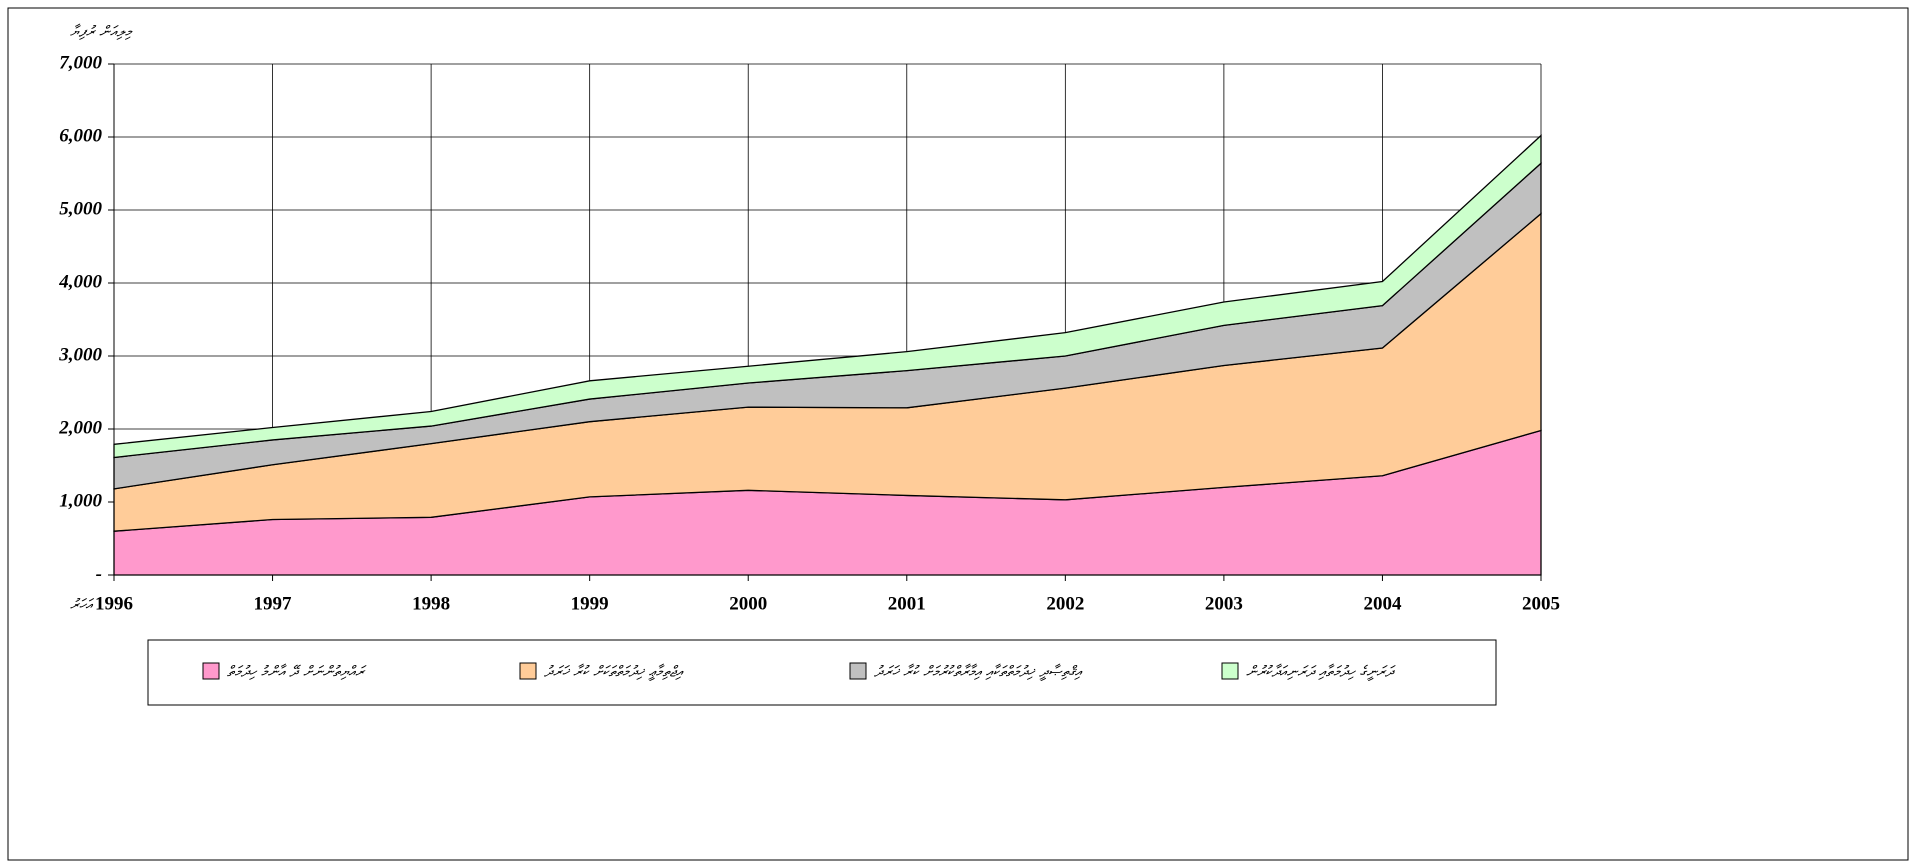 The height and width of the screenshot is (864, 1915). I want to click on y-tick-label: 3,000, so click(80, 354).